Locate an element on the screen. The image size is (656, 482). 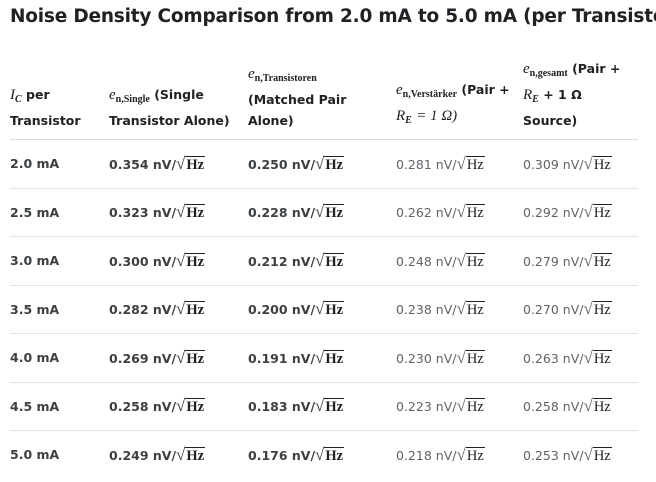
value: 0.230 is located at coordinates (414, 358).